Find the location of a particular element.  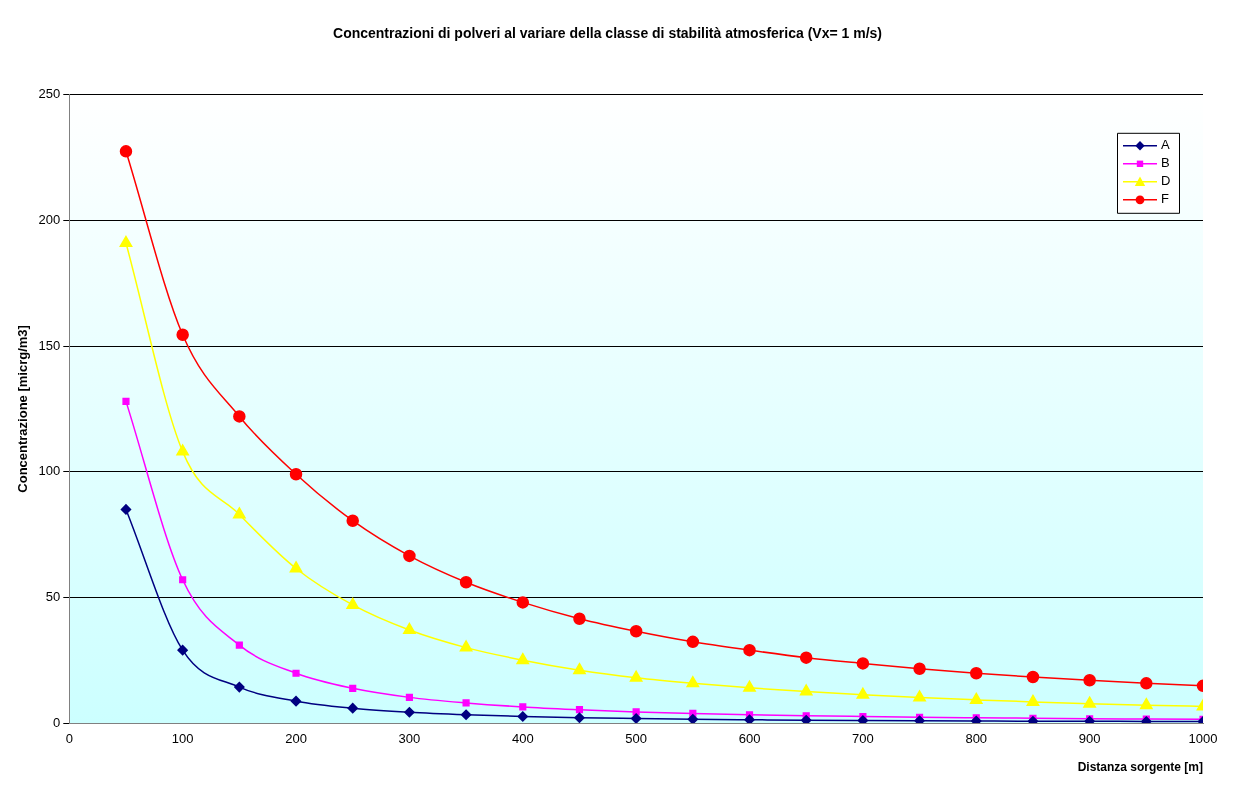

y-axis-title: Concentrazione [micrg/m3] is located at coordinates (23, 409).